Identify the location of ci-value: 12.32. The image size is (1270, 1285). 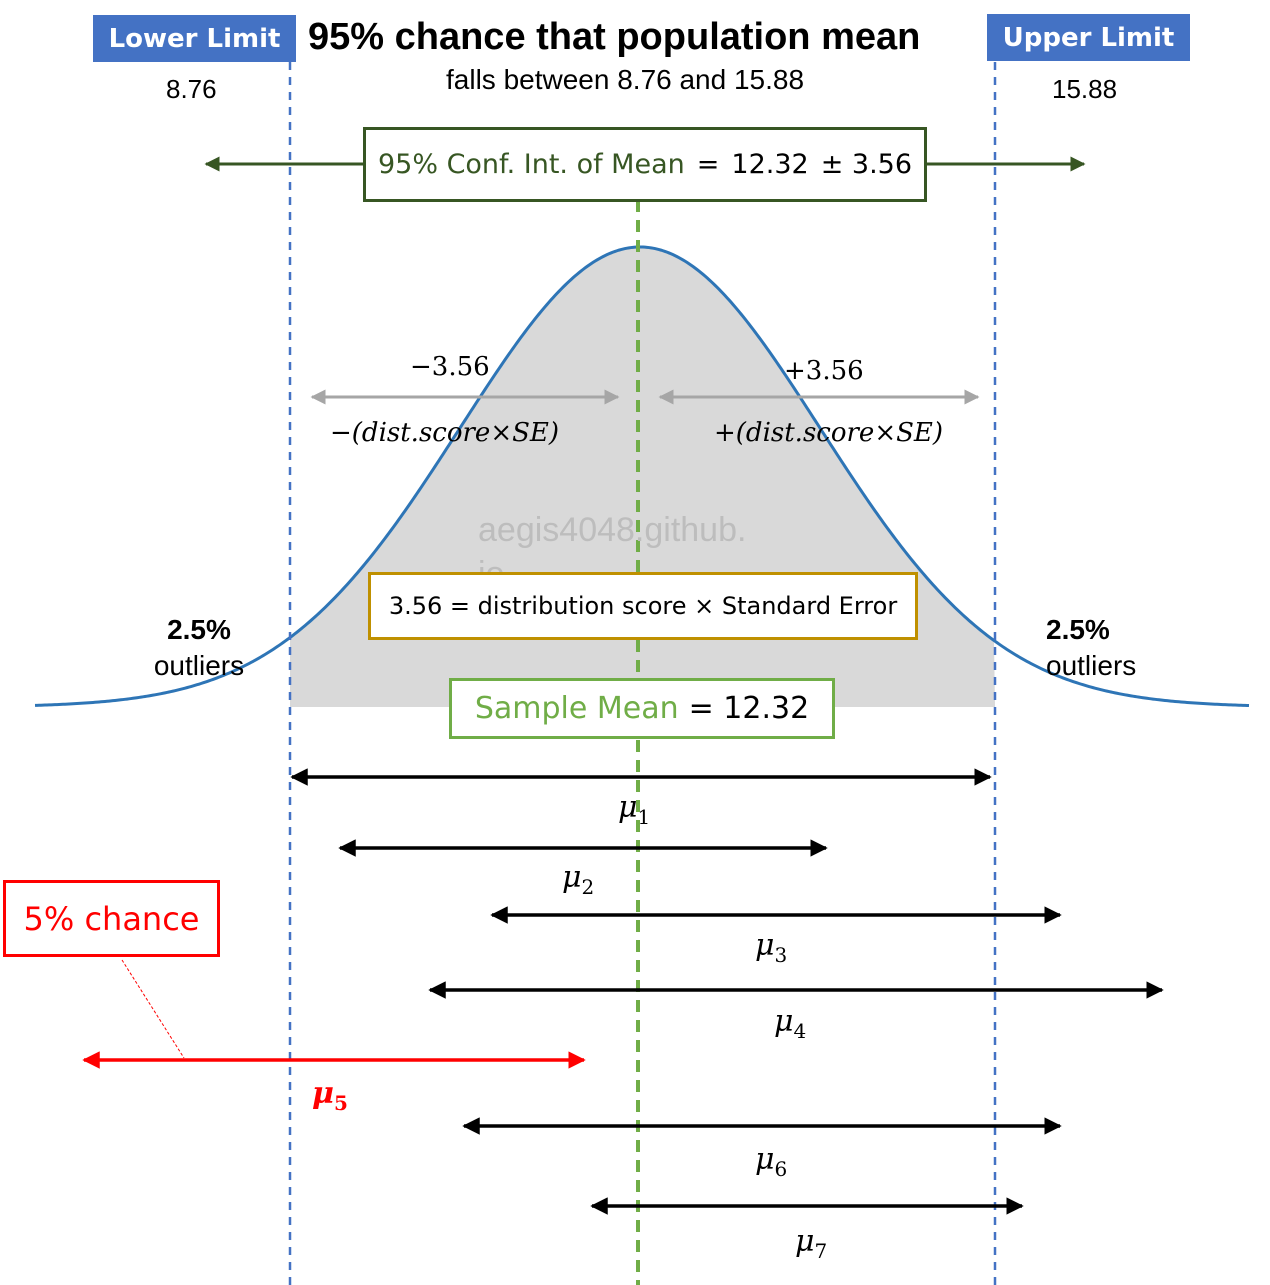
(770, 164).